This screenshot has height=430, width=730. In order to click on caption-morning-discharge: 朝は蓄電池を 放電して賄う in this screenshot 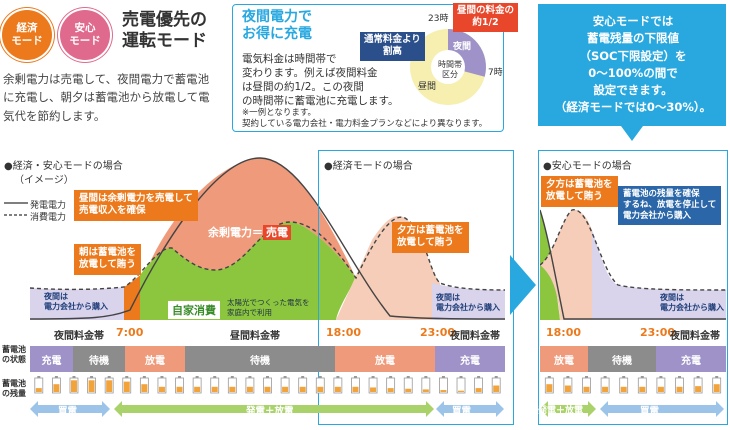, I will do `click(108, 259)`.